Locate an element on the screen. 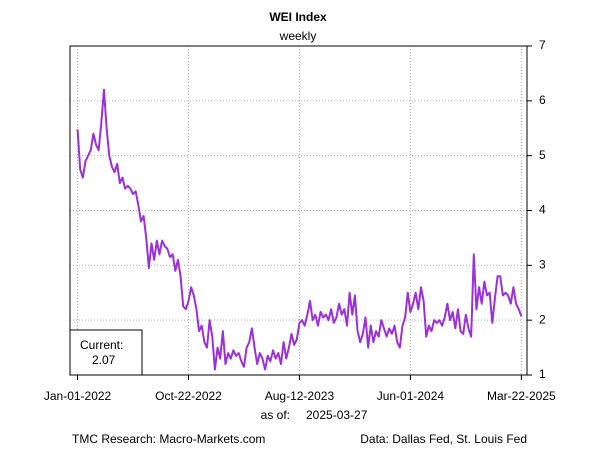 The image size is (600, 450). as-of-date: 2025-03-27 is located at coordinates (337, 415).